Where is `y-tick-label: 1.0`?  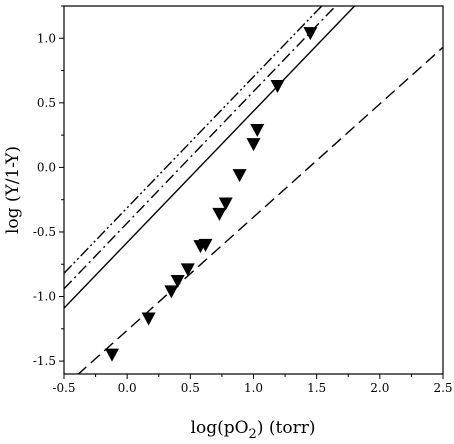
y-tick-label: 1.0 is located at coordinates (46, 38).